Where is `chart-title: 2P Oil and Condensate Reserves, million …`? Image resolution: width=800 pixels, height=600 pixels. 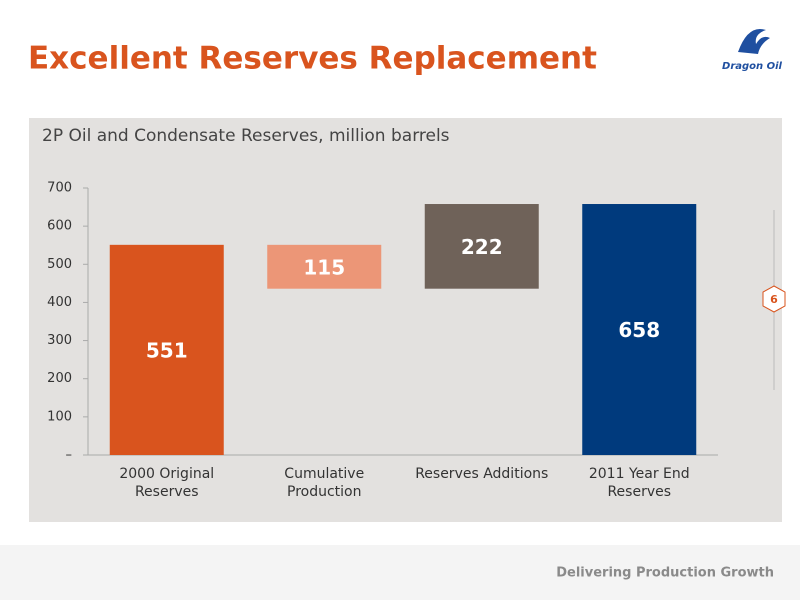
chart-title: 2P Oil and Condensate Reserves, million … is located at coordinates (246, 136).